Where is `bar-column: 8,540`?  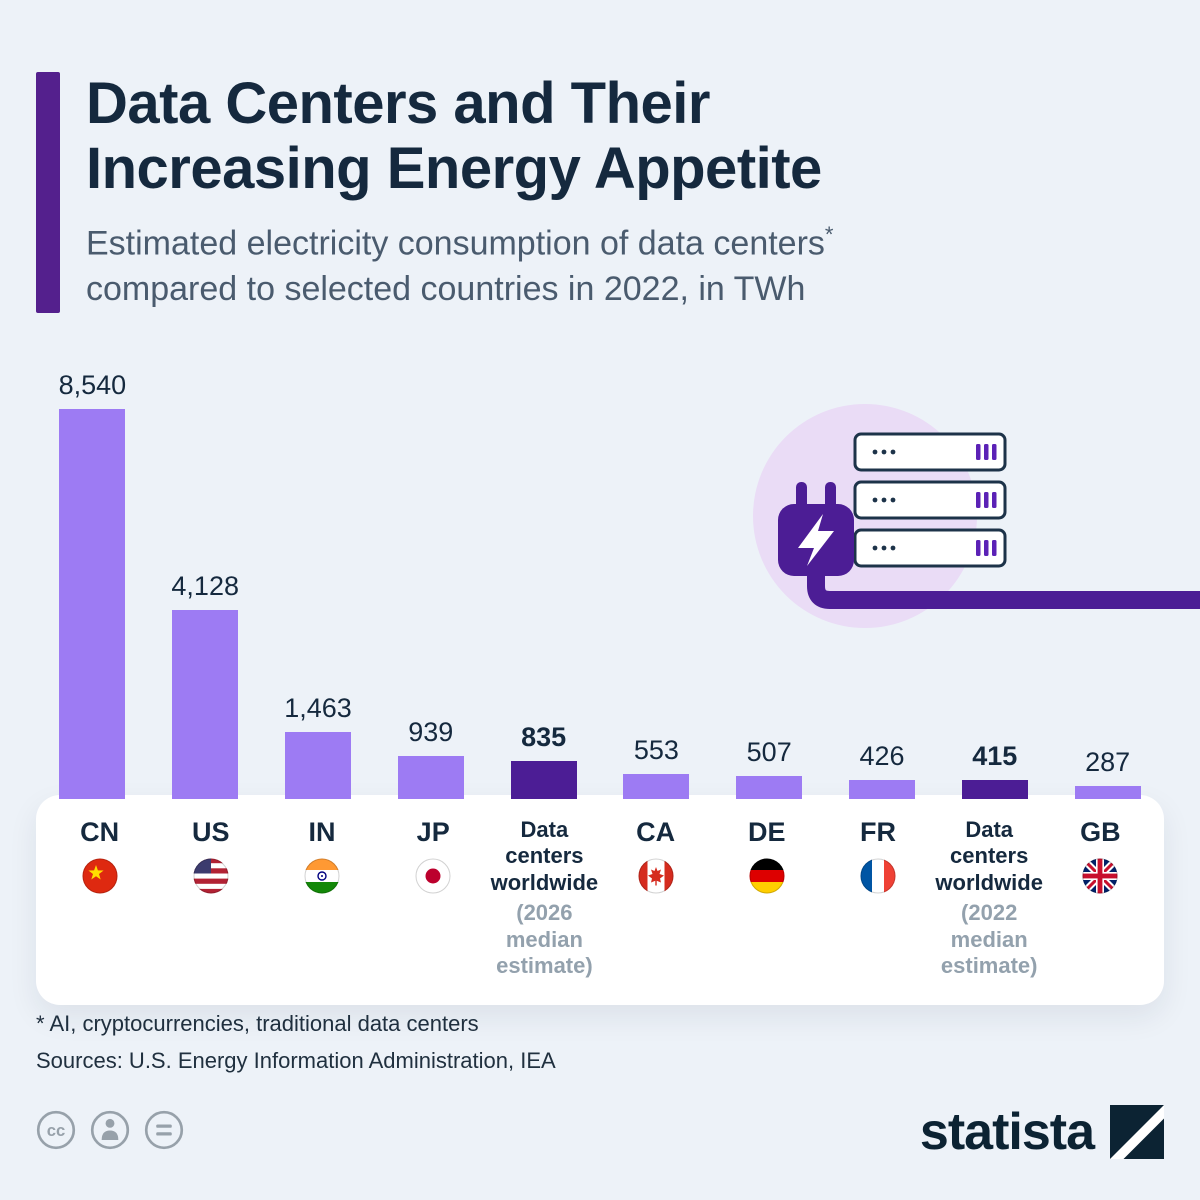 bar-column: 8,540 is located at coordinates (92, 584).